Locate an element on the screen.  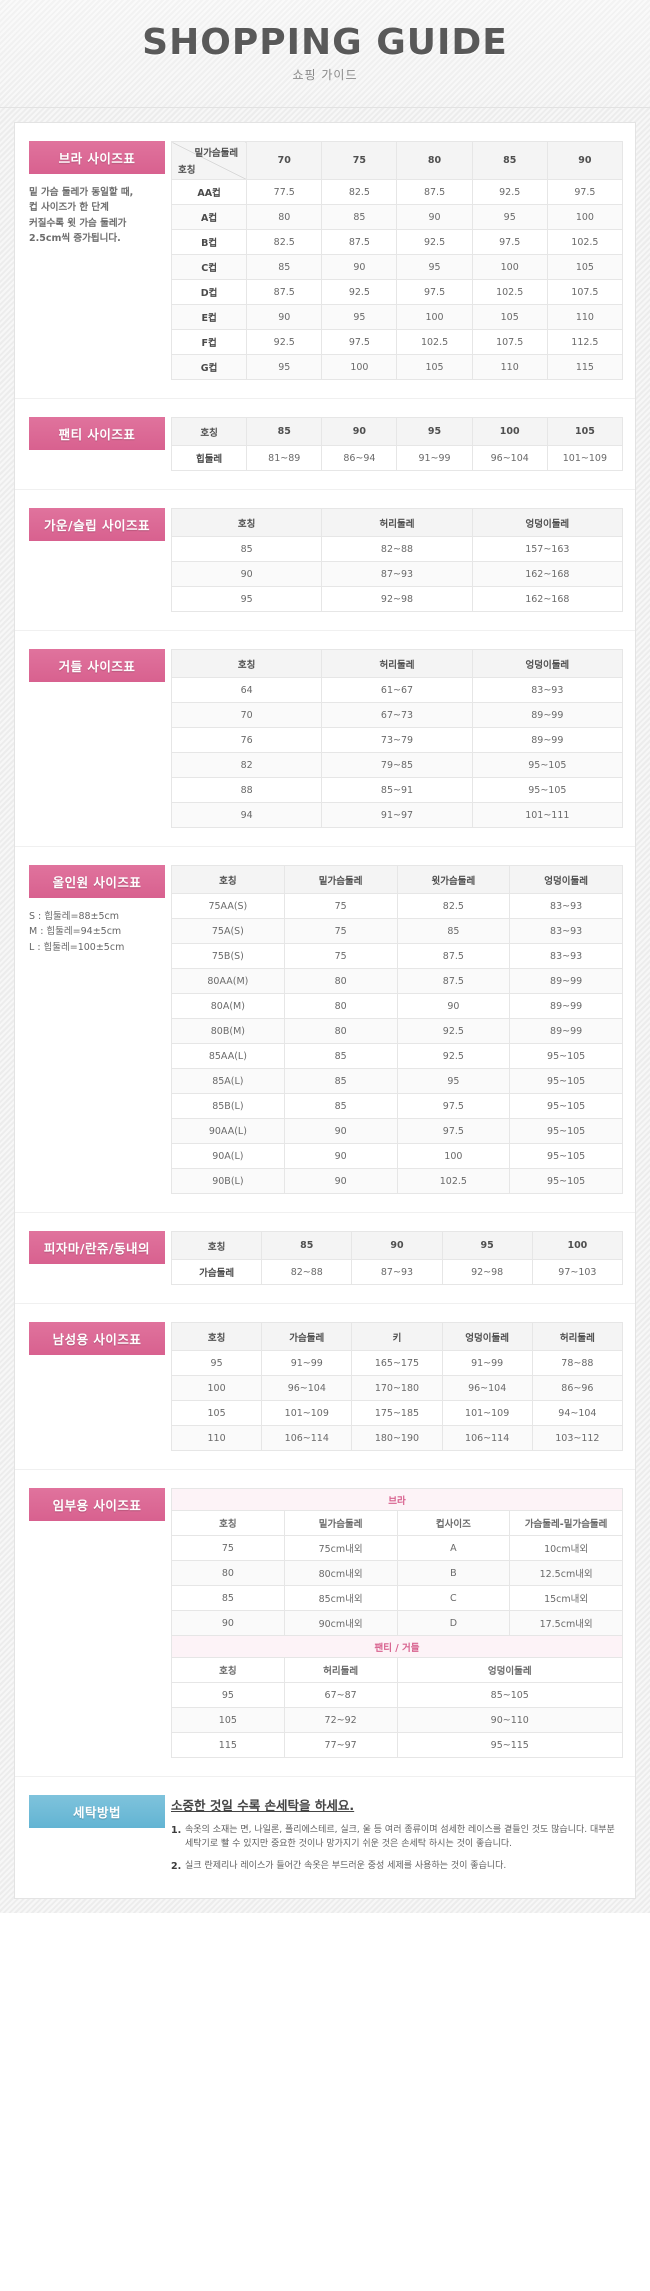
bra-corner-label-right: 밑가슴둘레 is located at coordinates (216, 153).